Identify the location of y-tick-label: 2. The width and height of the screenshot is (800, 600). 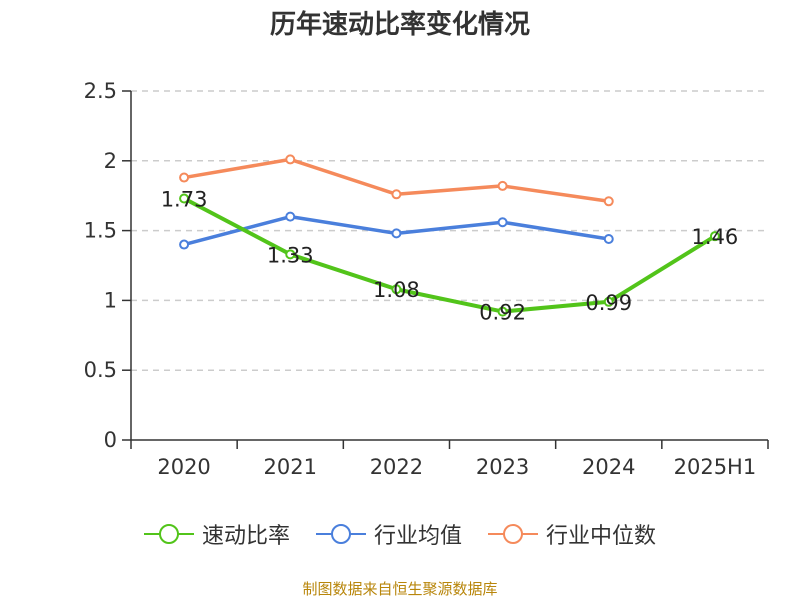
(110, 161).